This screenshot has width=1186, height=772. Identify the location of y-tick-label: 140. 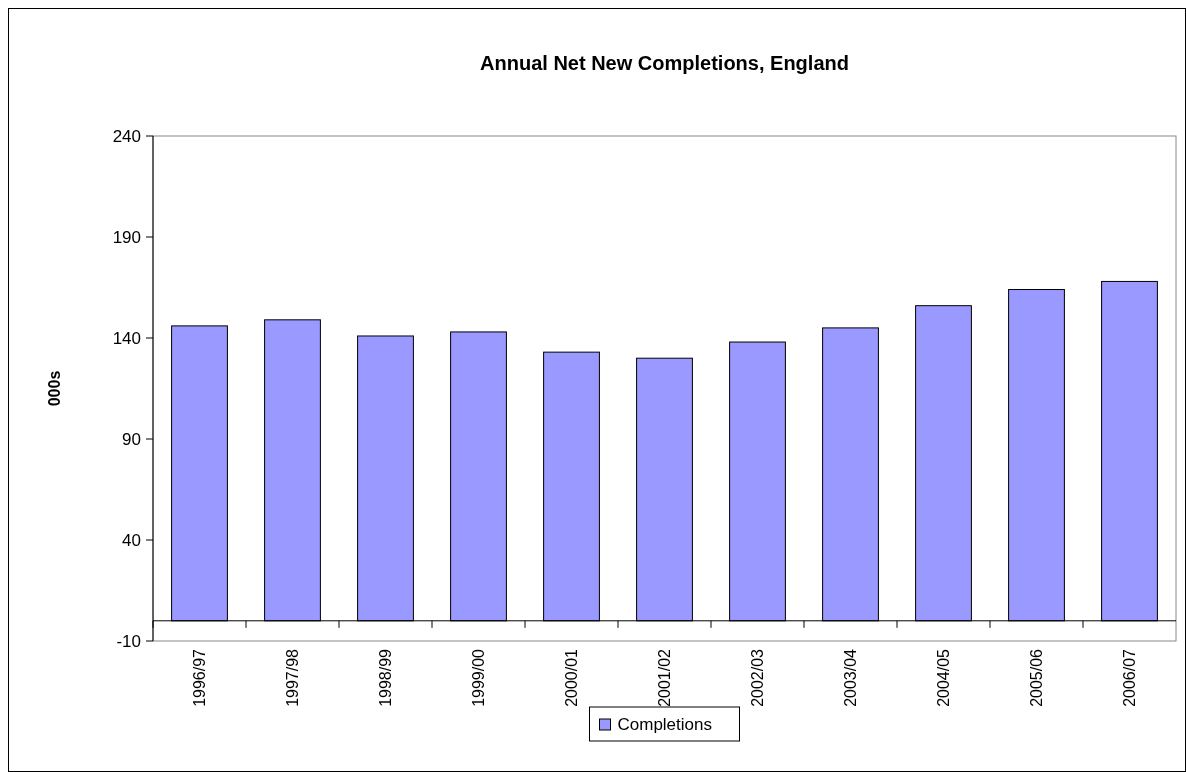
(126, 338).